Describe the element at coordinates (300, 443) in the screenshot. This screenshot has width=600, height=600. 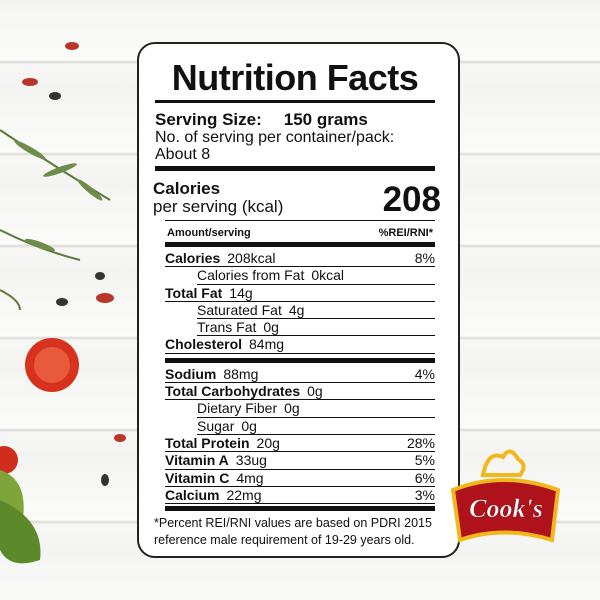
I see `nutrient-row: Total Protein 20g 28%` at that location.